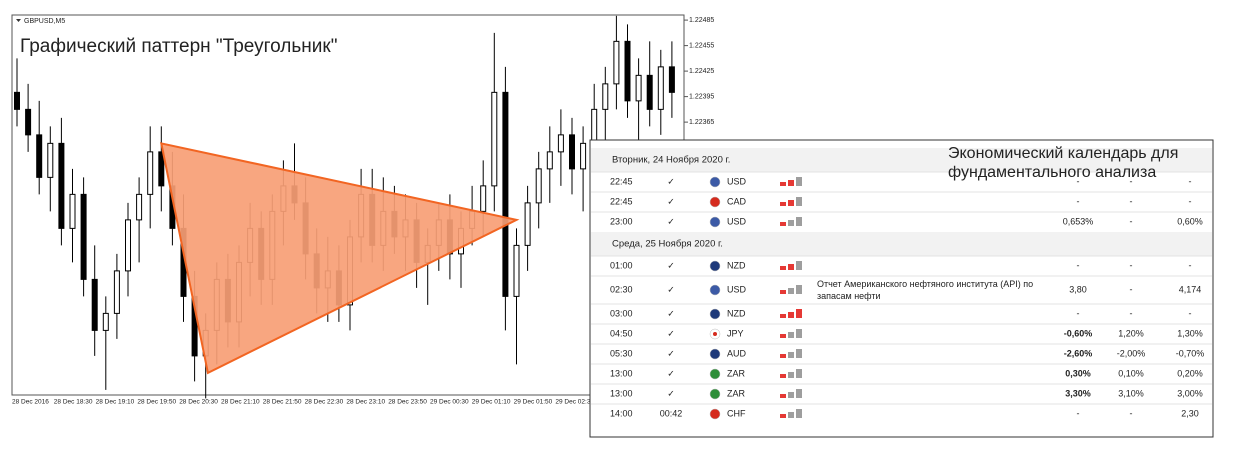 The image size is (1235, 455). Describe the element at coordinates (621, 221) in the screenshot. I see `time: 23:00` at that location.